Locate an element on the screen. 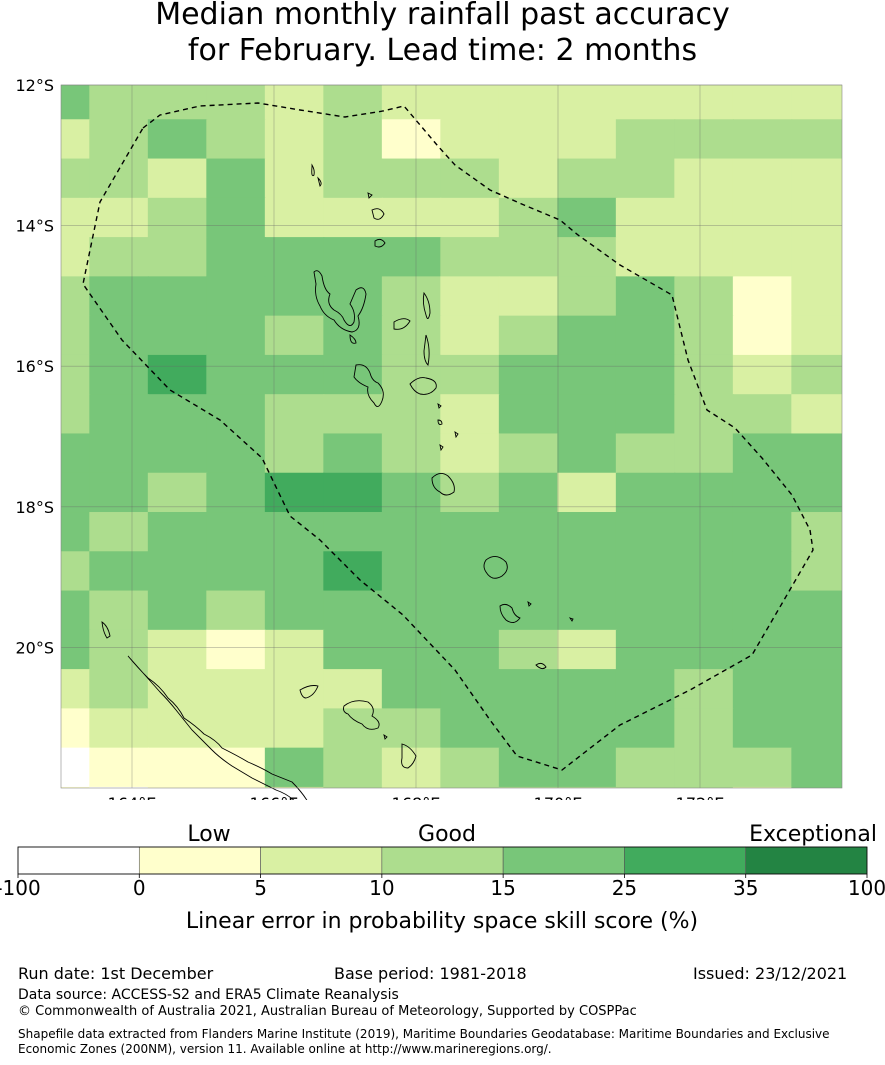 The width and height of the screenshot is (885, 1065). lon-tick-label: 164°E is located at coordinates (132, 797).